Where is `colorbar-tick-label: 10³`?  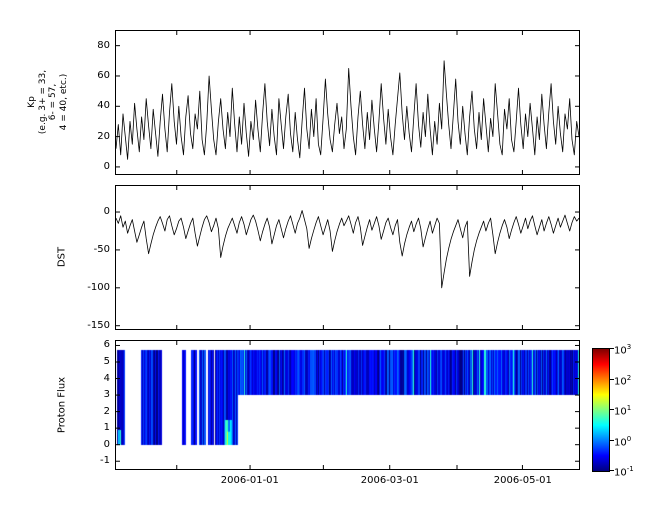 colorbar-tick-label: 10³ is located at coordinates (623, 350).